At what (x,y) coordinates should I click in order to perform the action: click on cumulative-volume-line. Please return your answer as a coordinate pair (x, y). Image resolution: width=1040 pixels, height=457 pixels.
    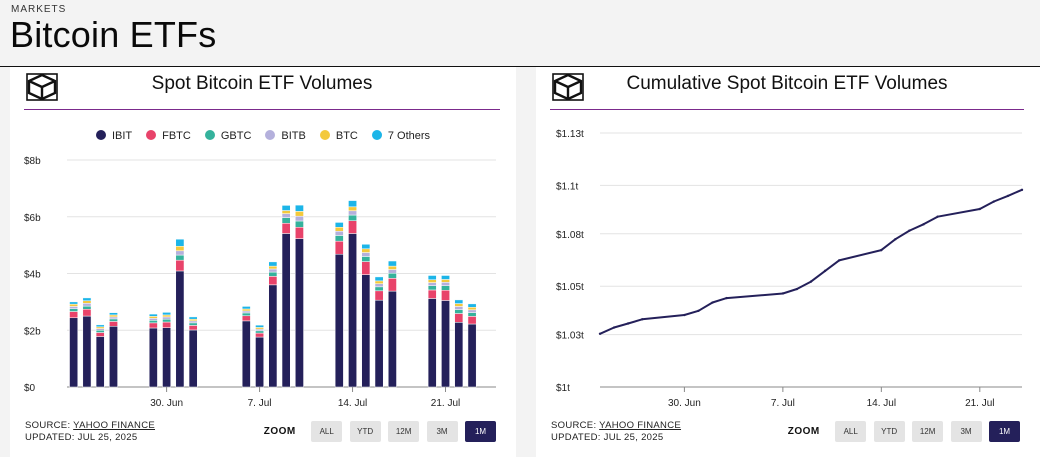
    Looking at the image, I should click on (811, 261).